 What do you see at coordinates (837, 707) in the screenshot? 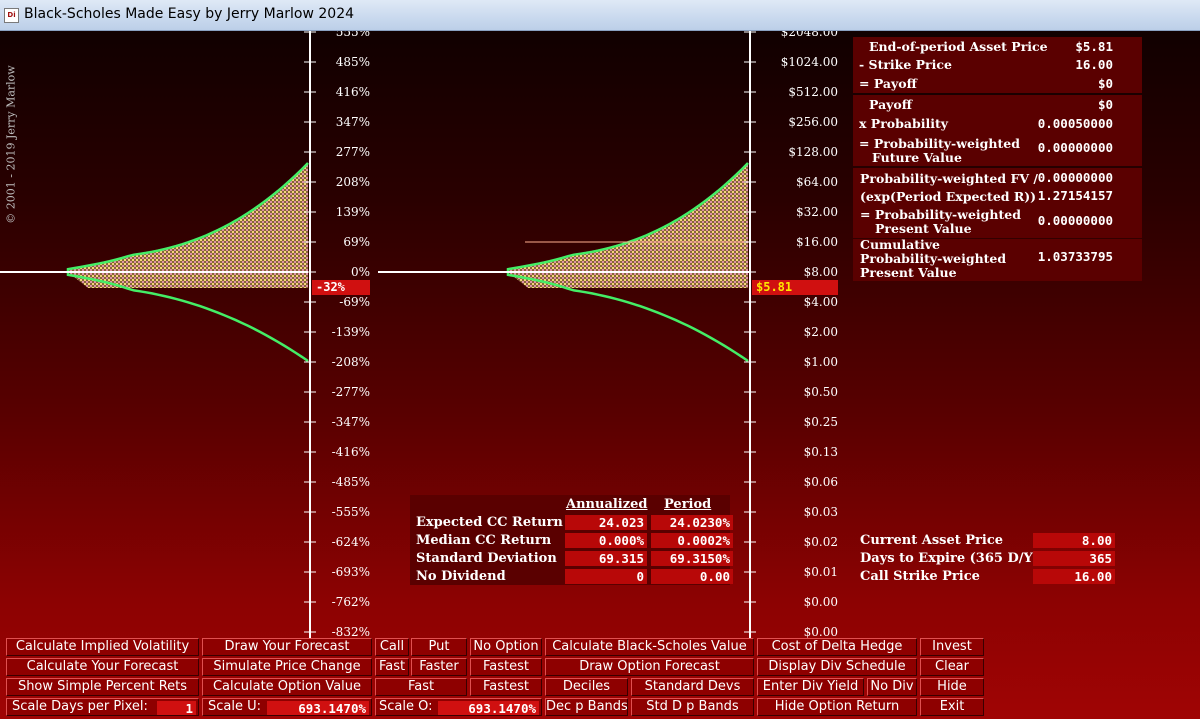
I see `hide-option-return-button: Hide Option Return` at bounding box center [837, 707].